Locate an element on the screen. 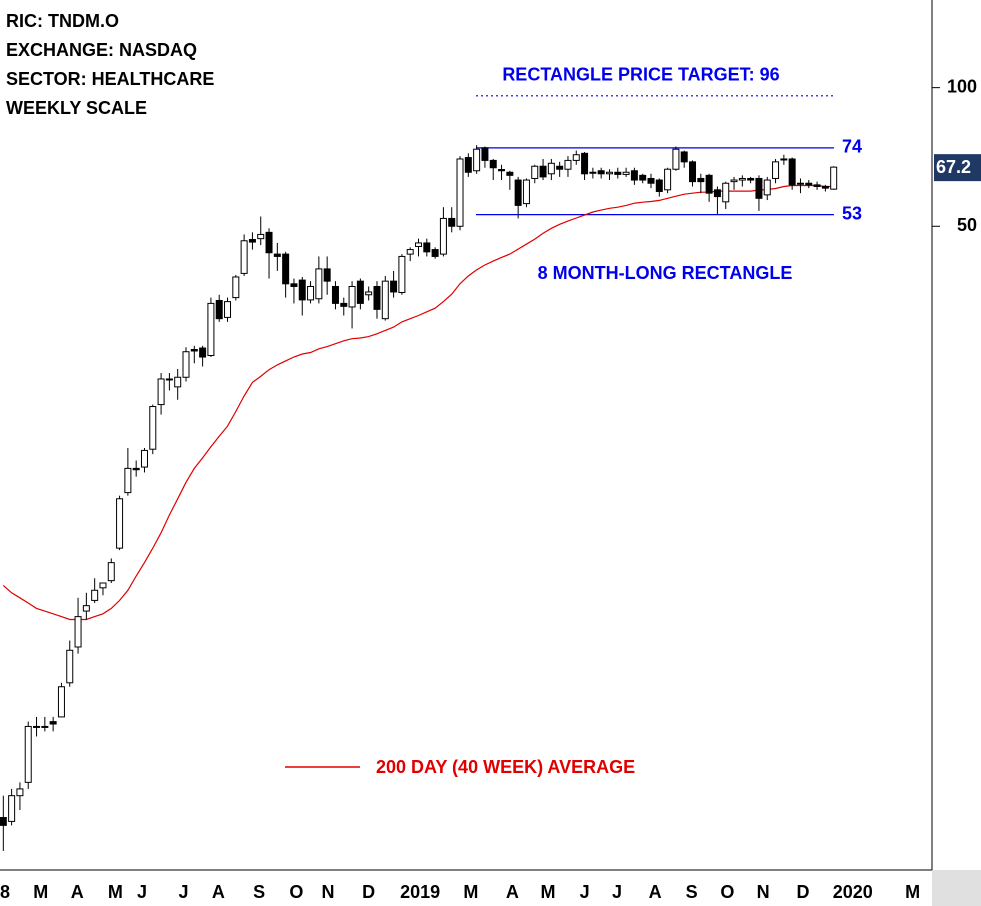 Image resolution: width=981 pixels, height=906 pixels. x-tick-label: D is located at coordinates (802, 892).